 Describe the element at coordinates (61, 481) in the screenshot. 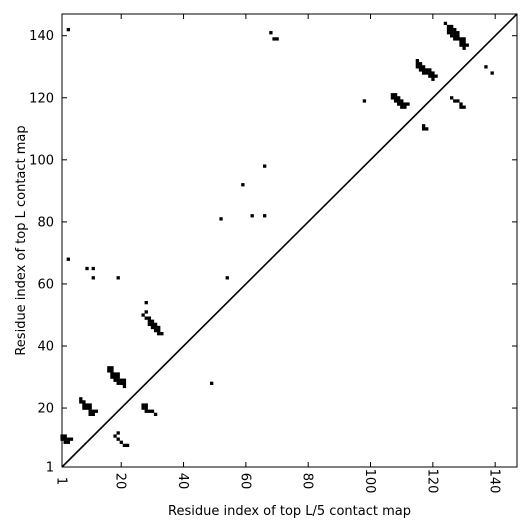

I see `x-tick-label: 1` at that location.